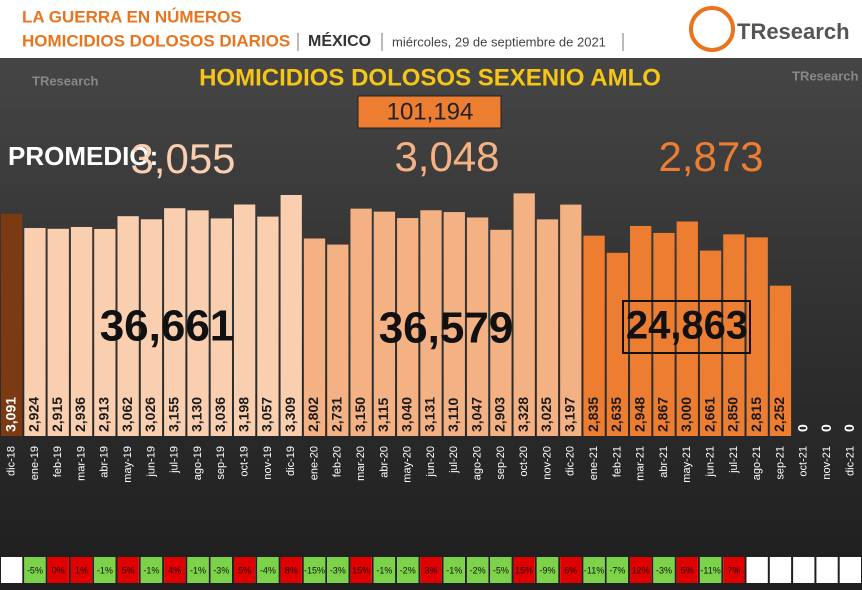 The width and height of the screenshot is (862, 590). I want to click on x-tick-label: jul-19, so click(175, 460).